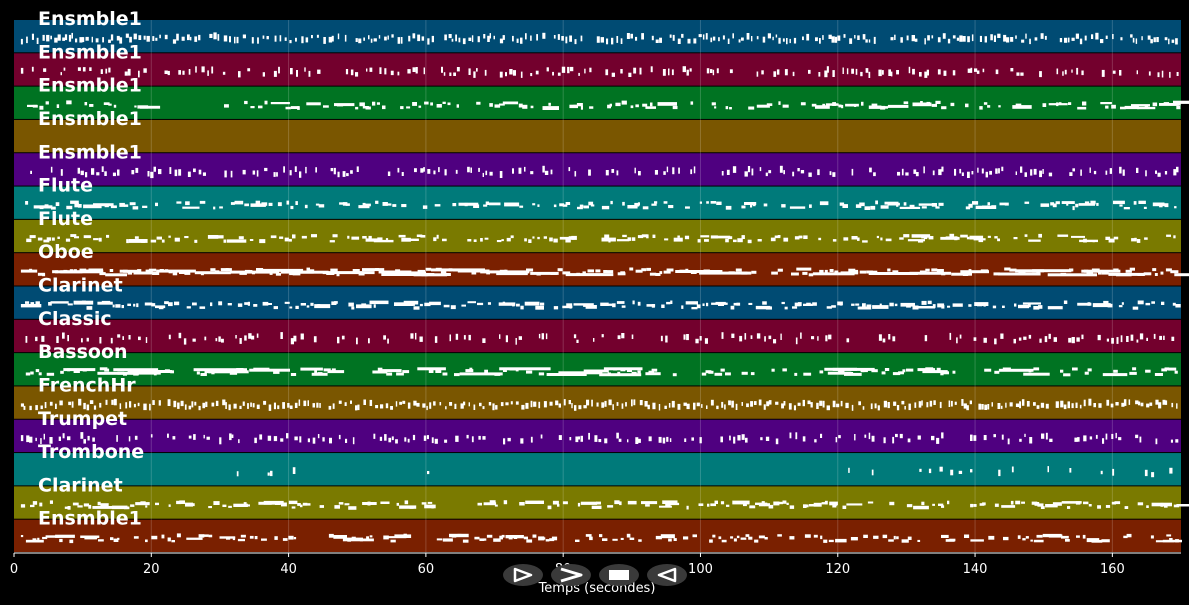 This screenshot has height=605, width=1189. I want to click on play-forward-button, so click(523, 575).